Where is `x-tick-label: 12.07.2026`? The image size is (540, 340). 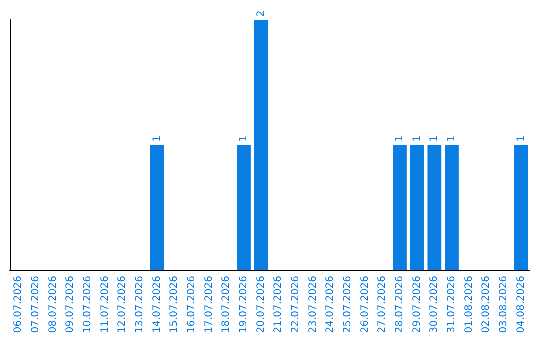 x-tick-label: 12.07.2026 is located at coordinates (122, 305).